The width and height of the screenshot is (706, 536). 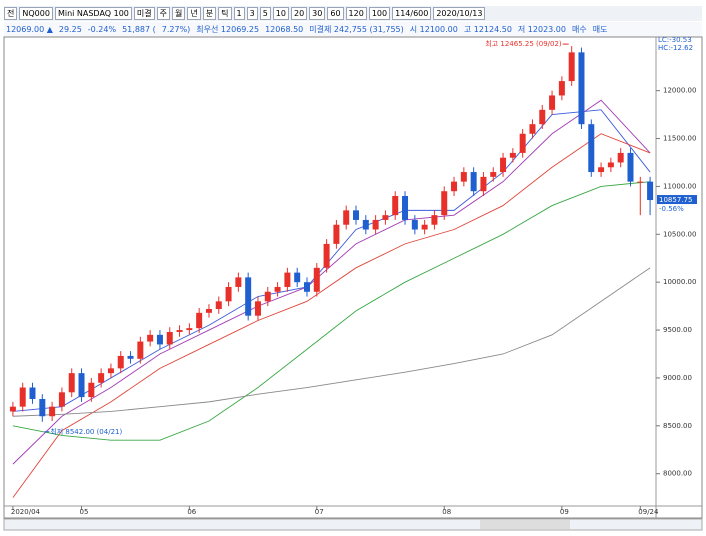 I want to click on toolbar-button: 20, so click(x=299, y=13).